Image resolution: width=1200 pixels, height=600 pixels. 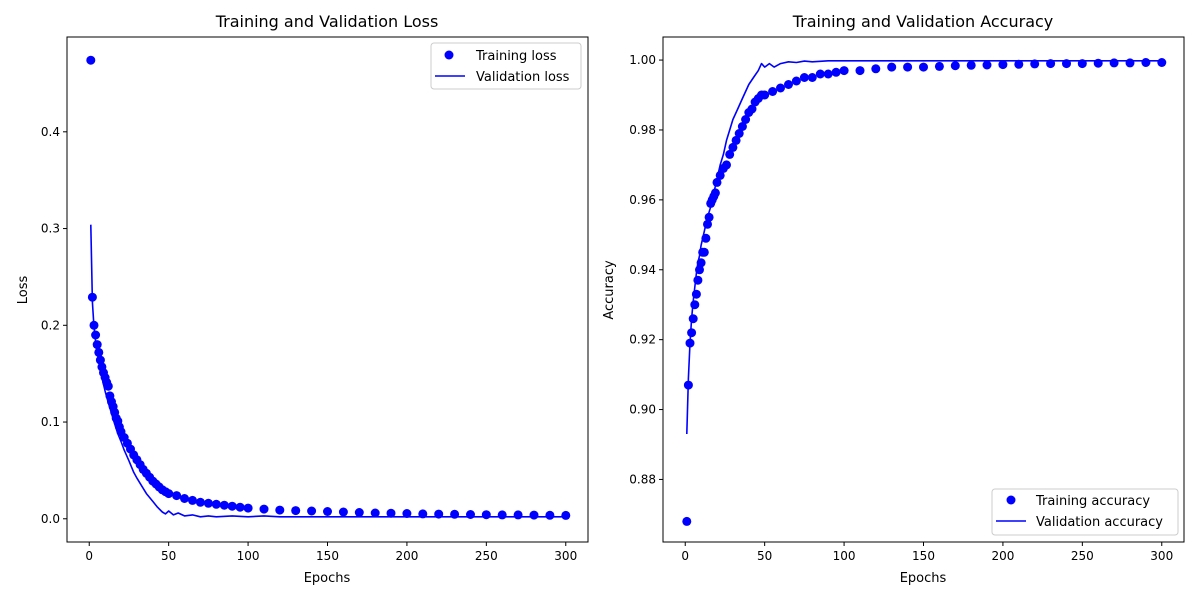 I want to click on accuracy-legend-label-validation: Validation accuracy, so click(x=1099, y=522).